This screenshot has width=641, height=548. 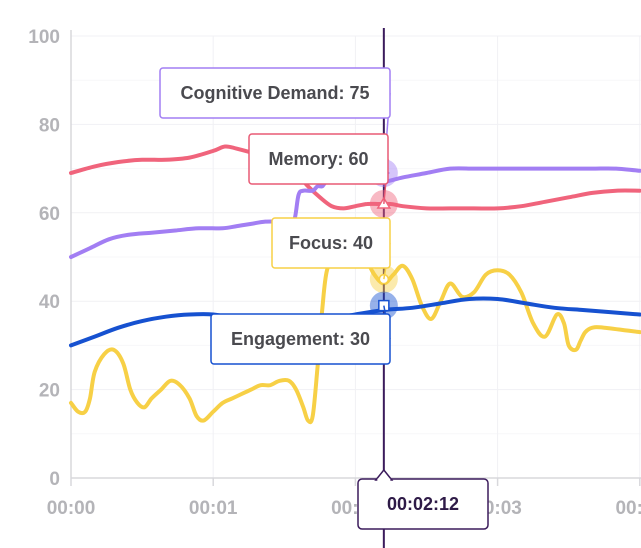 I want to click on tooltip-label-focus: Focus: 40, so click(x=331, y=243).